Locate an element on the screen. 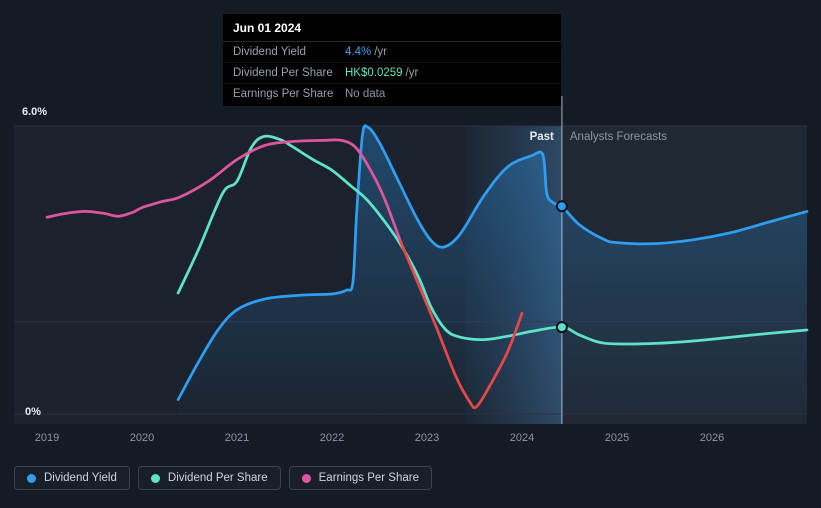 This screenshot has width=821, height=508. tooltip-row-earnings-per-share: Earnings Per Share No data is located at coordinates (392, 95).